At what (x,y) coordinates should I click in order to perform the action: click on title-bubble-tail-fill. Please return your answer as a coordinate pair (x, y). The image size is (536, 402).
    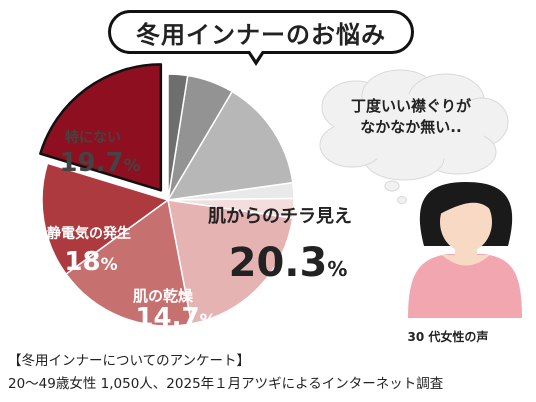
    Looking at the image, I should click on (256, 55).